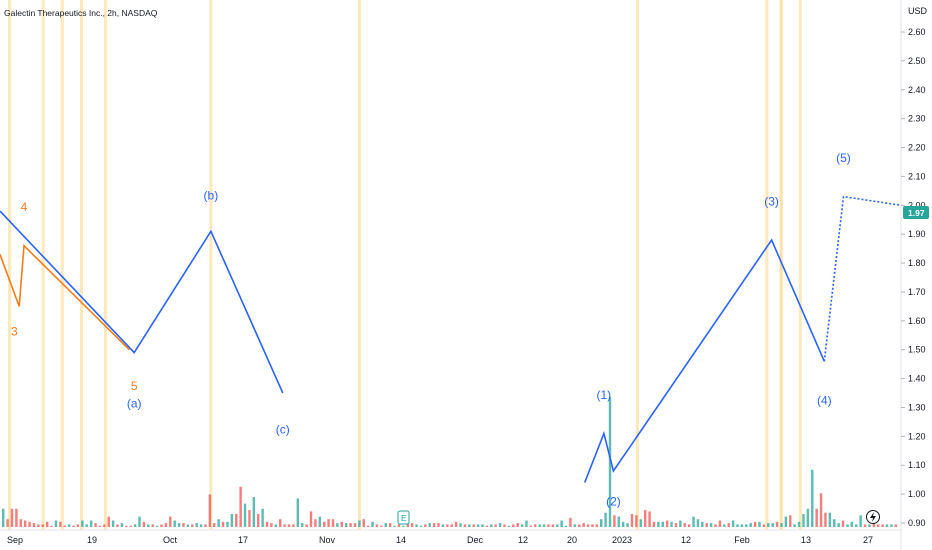 The width and height of the screenshot is (932, 550). What do you see at coordinates (917, 465) in the screenshot?
I see `y-tick-label: 1.10` at bounding box center [917, 465].